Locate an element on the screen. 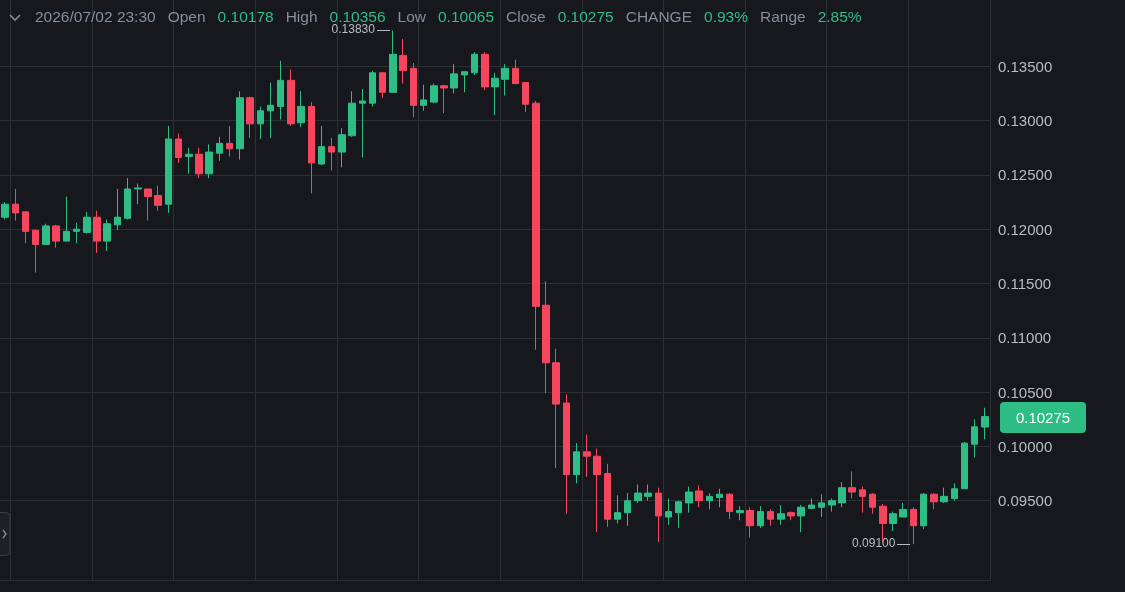 The image size is (1125, 592). y-tick-label: 0.10000 is located at coordinates (1025, 446).